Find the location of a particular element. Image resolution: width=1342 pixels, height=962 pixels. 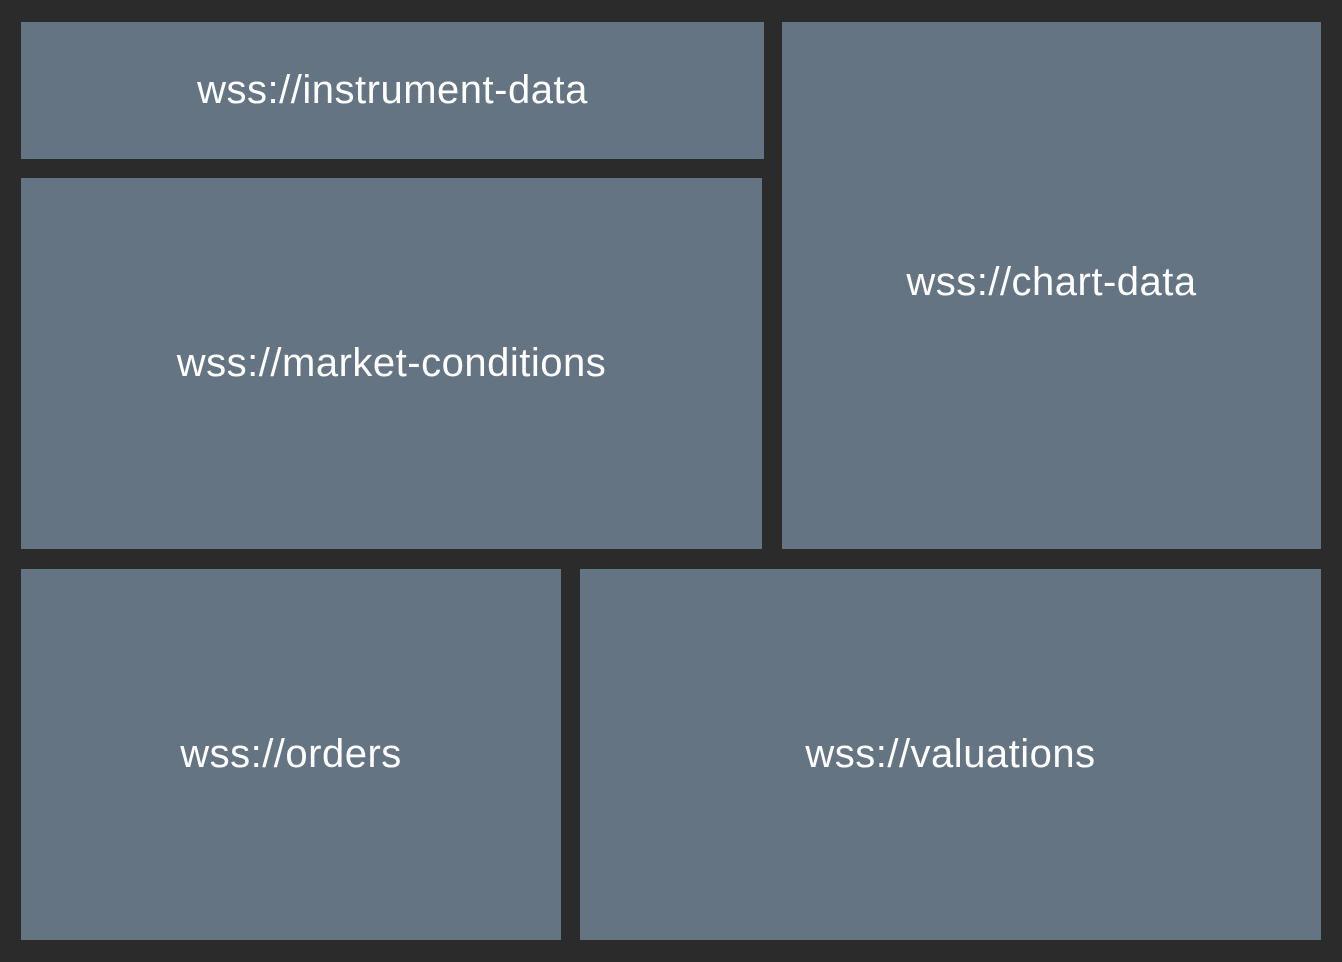

panel-label-chart-data: wss://chart-data is located at coordinates (1051, 282).